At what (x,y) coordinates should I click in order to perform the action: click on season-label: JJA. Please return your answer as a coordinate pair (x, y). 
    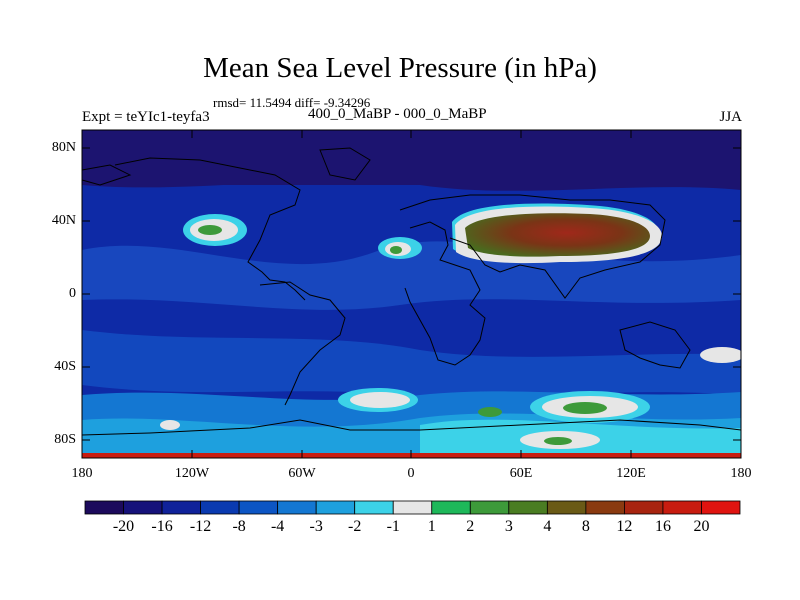
    Looking at the image, I should click on (730, 117).